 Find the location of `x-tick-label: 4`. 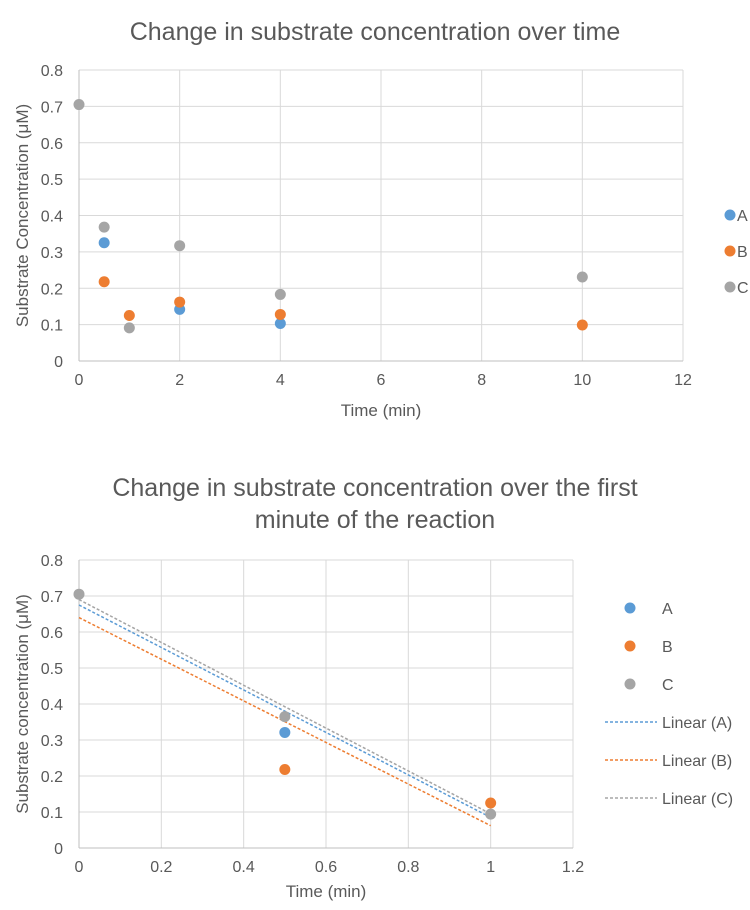

x-tick-label: 4 is located at coordinates (280, 380).